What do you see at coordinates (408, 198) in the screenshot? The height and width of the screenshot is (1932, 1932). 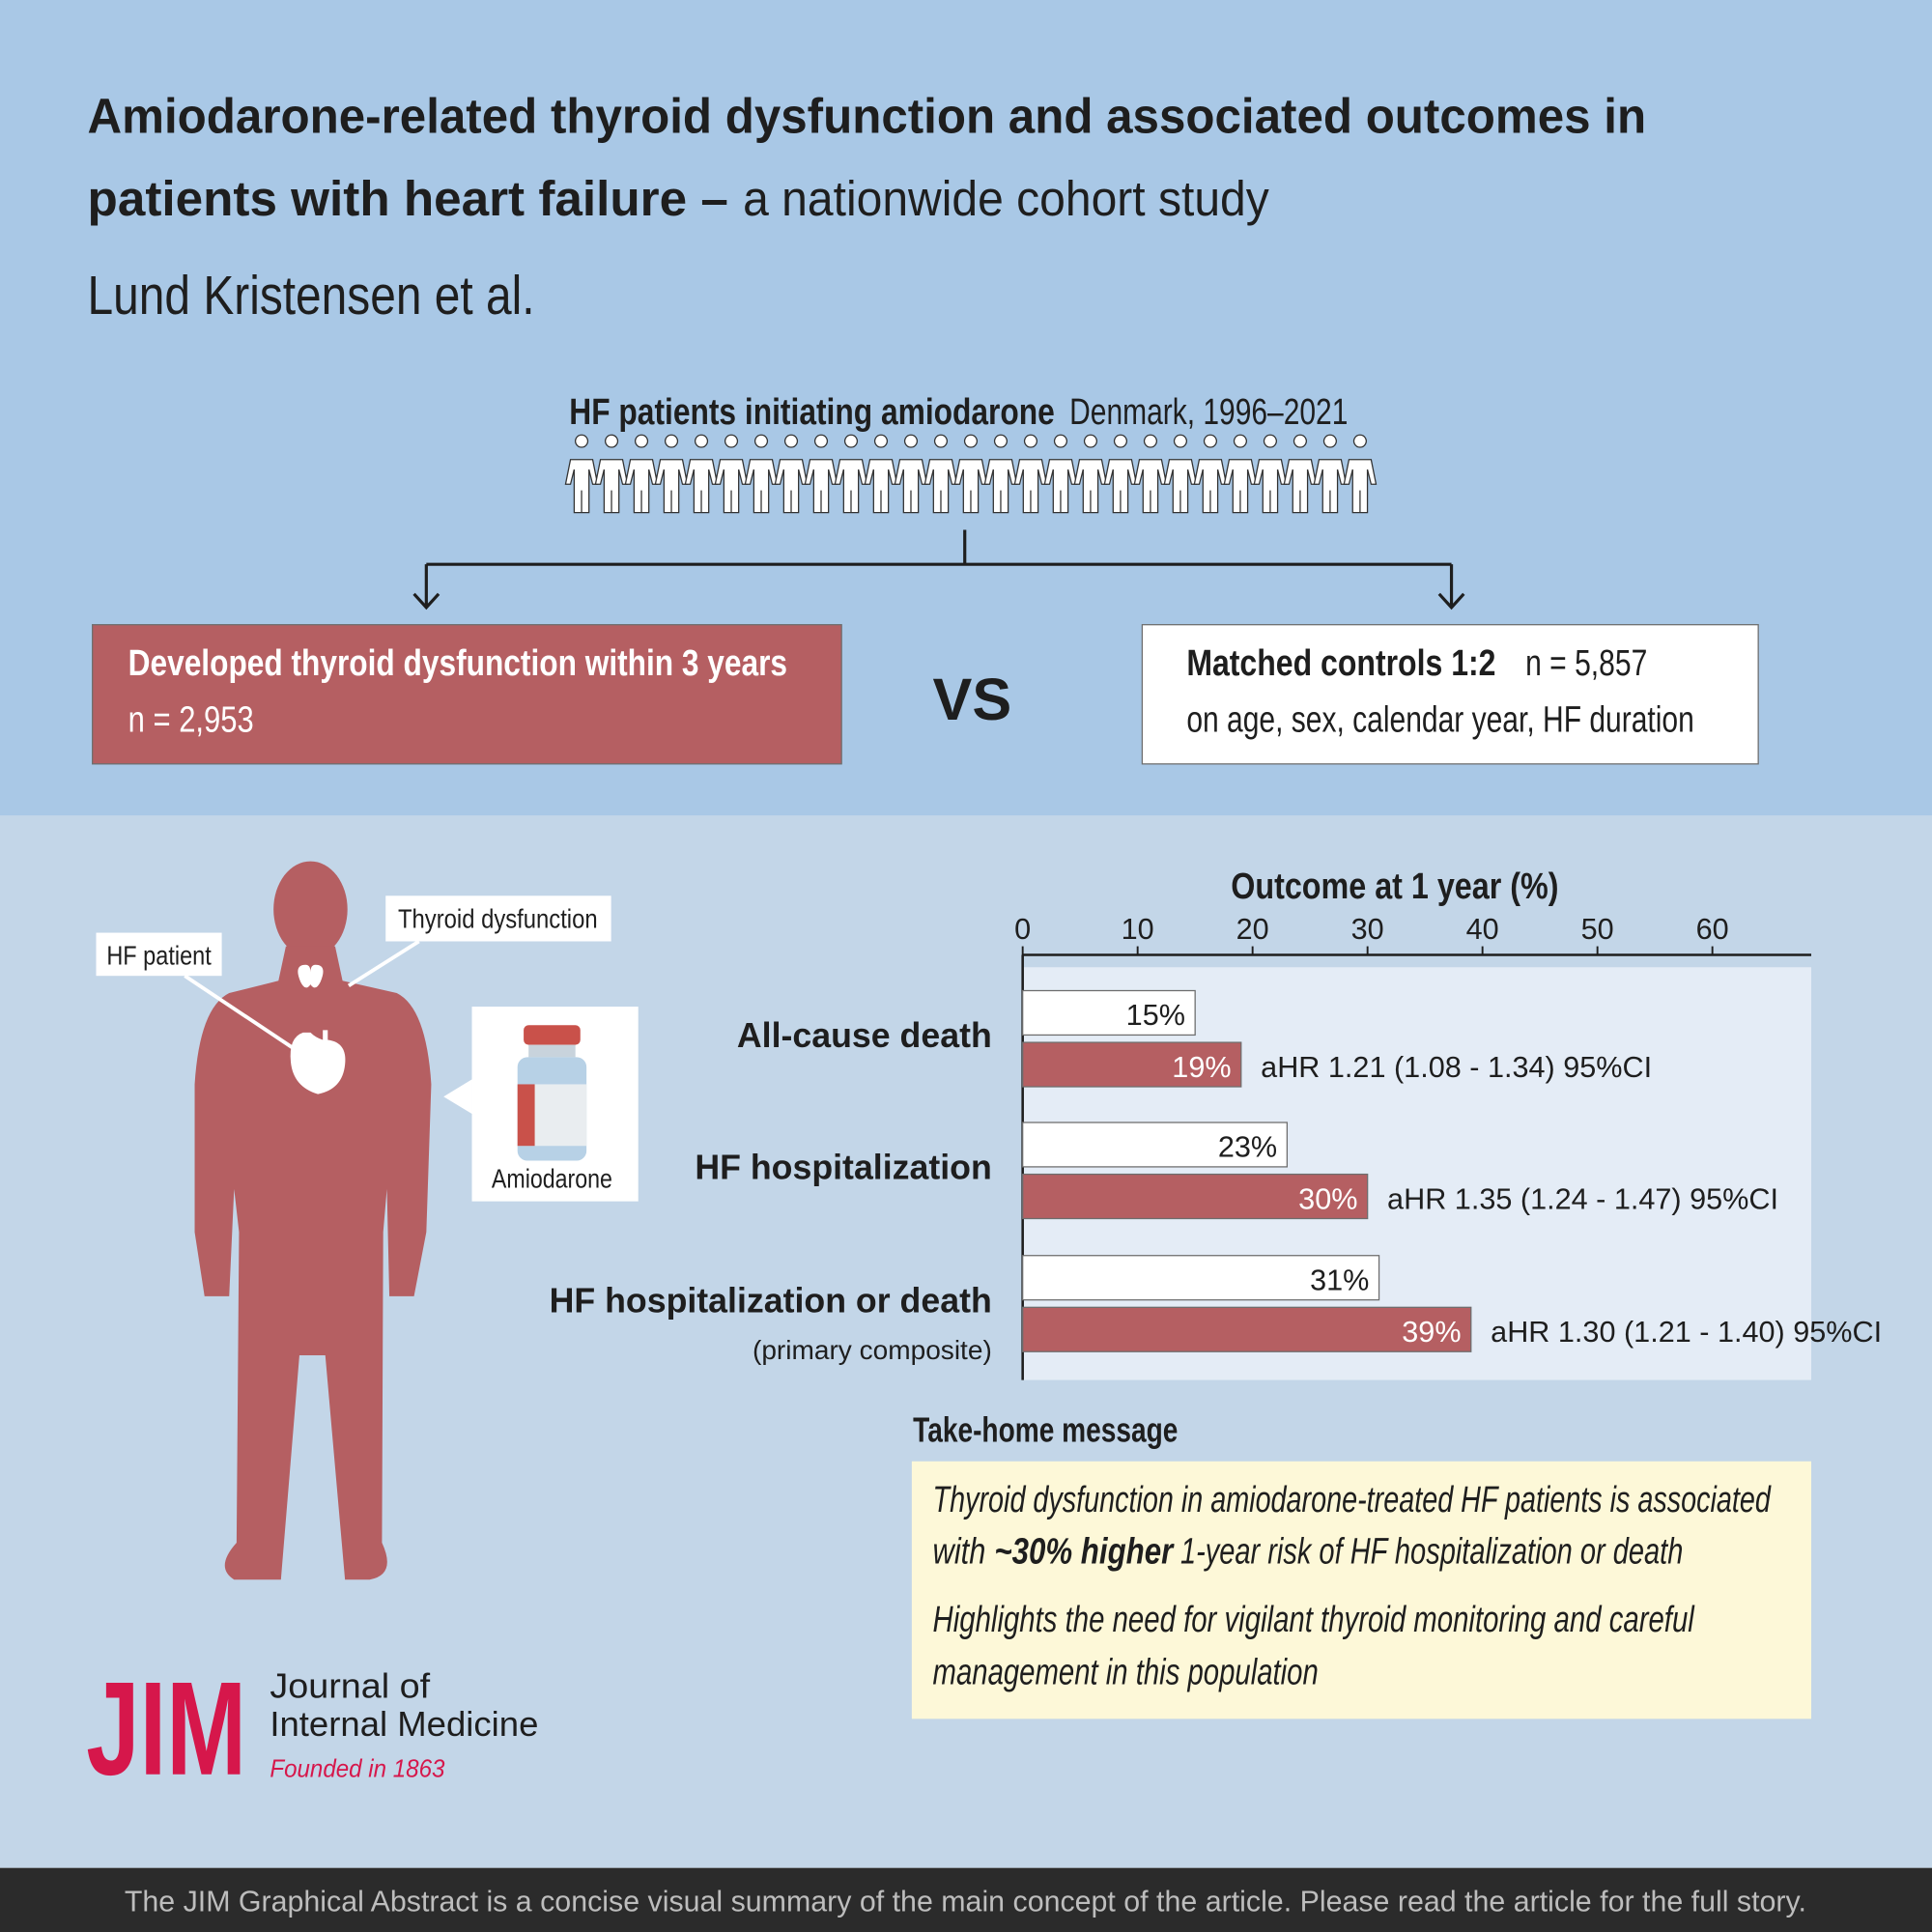 I see `title: patients with heart failure –` at bounding box center [408, 198].